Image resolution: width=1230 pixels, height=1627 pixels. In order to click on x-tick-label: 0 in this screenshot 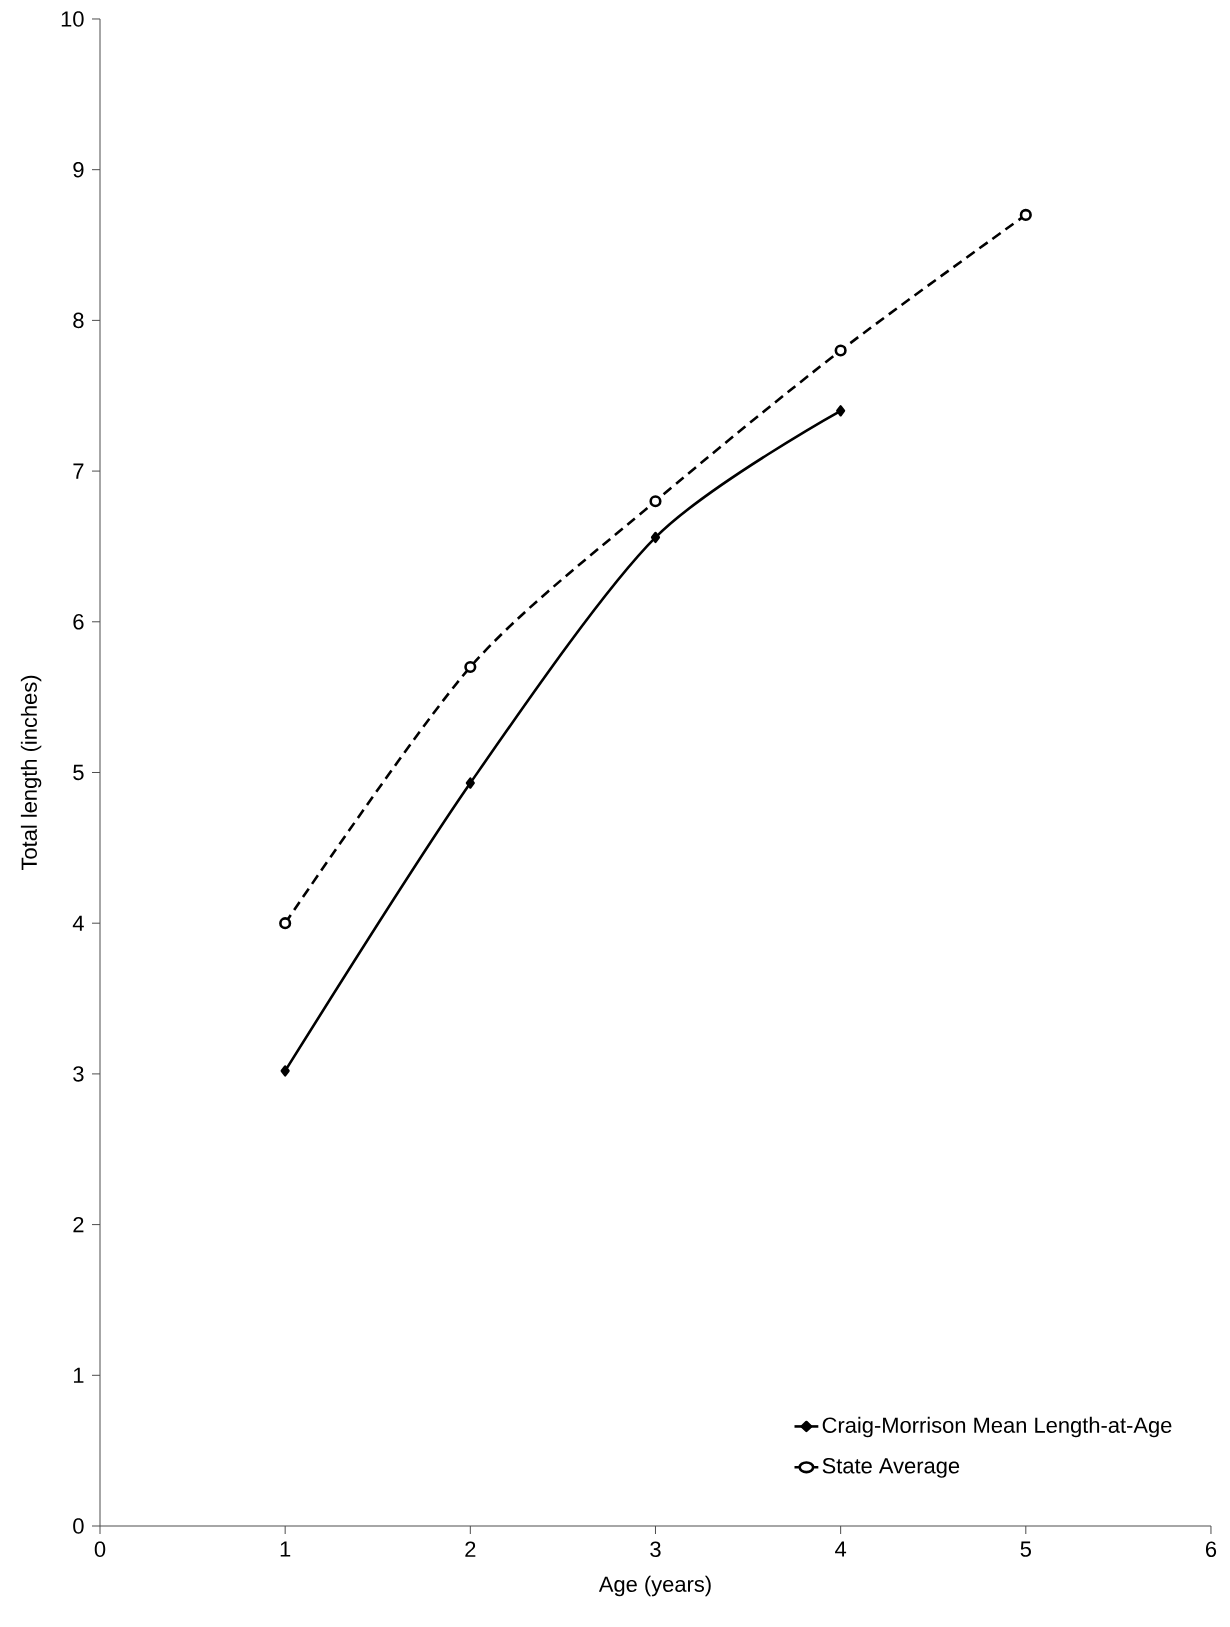, I will do `click(100, 1549)`.